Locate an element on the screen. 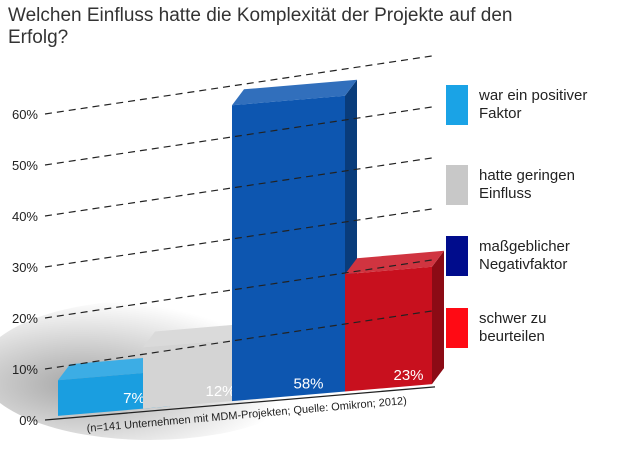  legend-label: Negativfaktor is located at coordinates (523, 264).